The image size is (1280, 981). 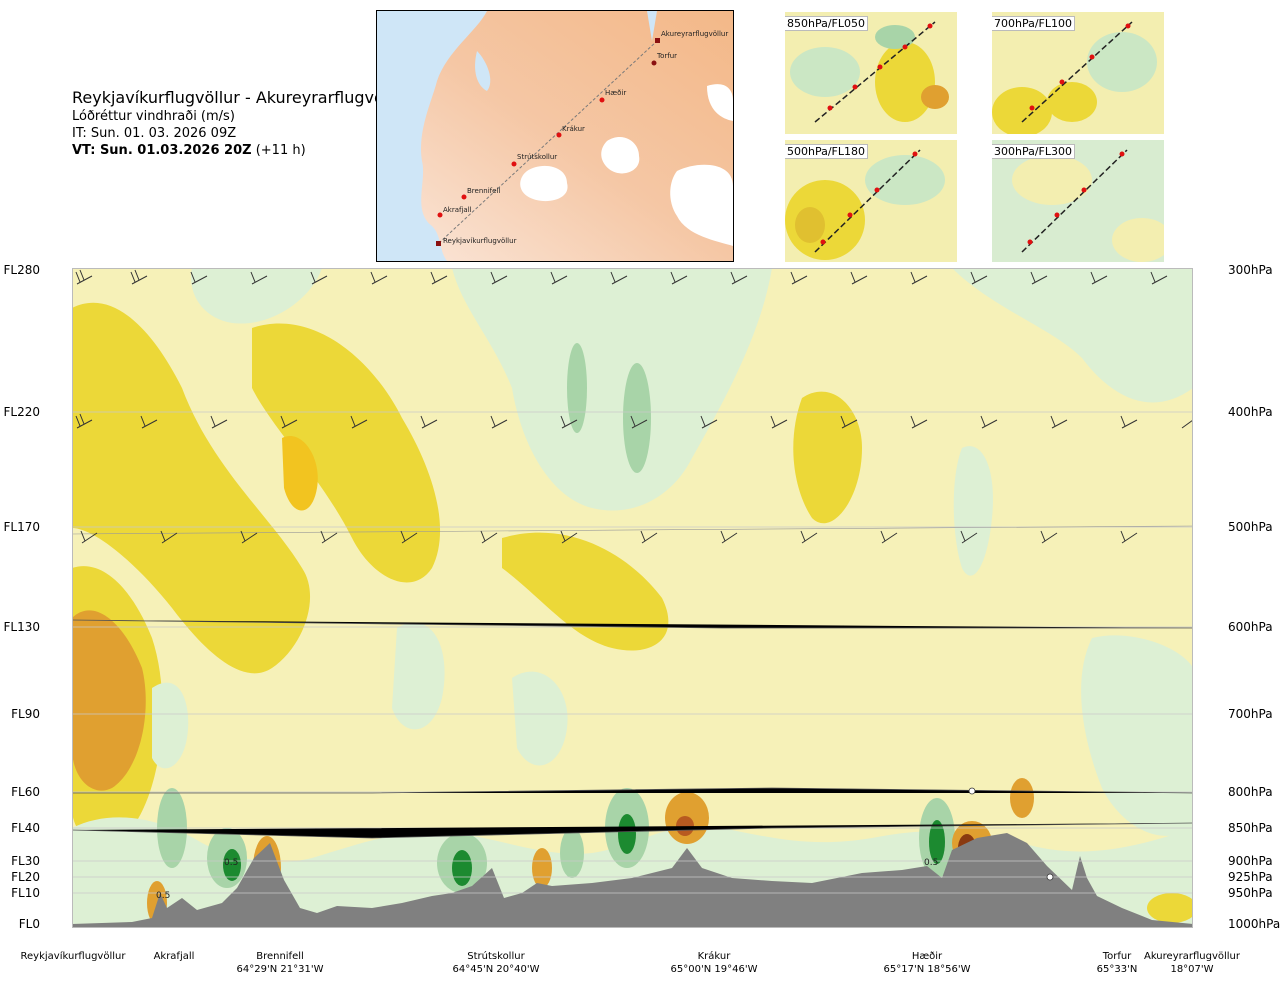 I want to click on lead-time: (+11 h), so click(x=280, y=150).